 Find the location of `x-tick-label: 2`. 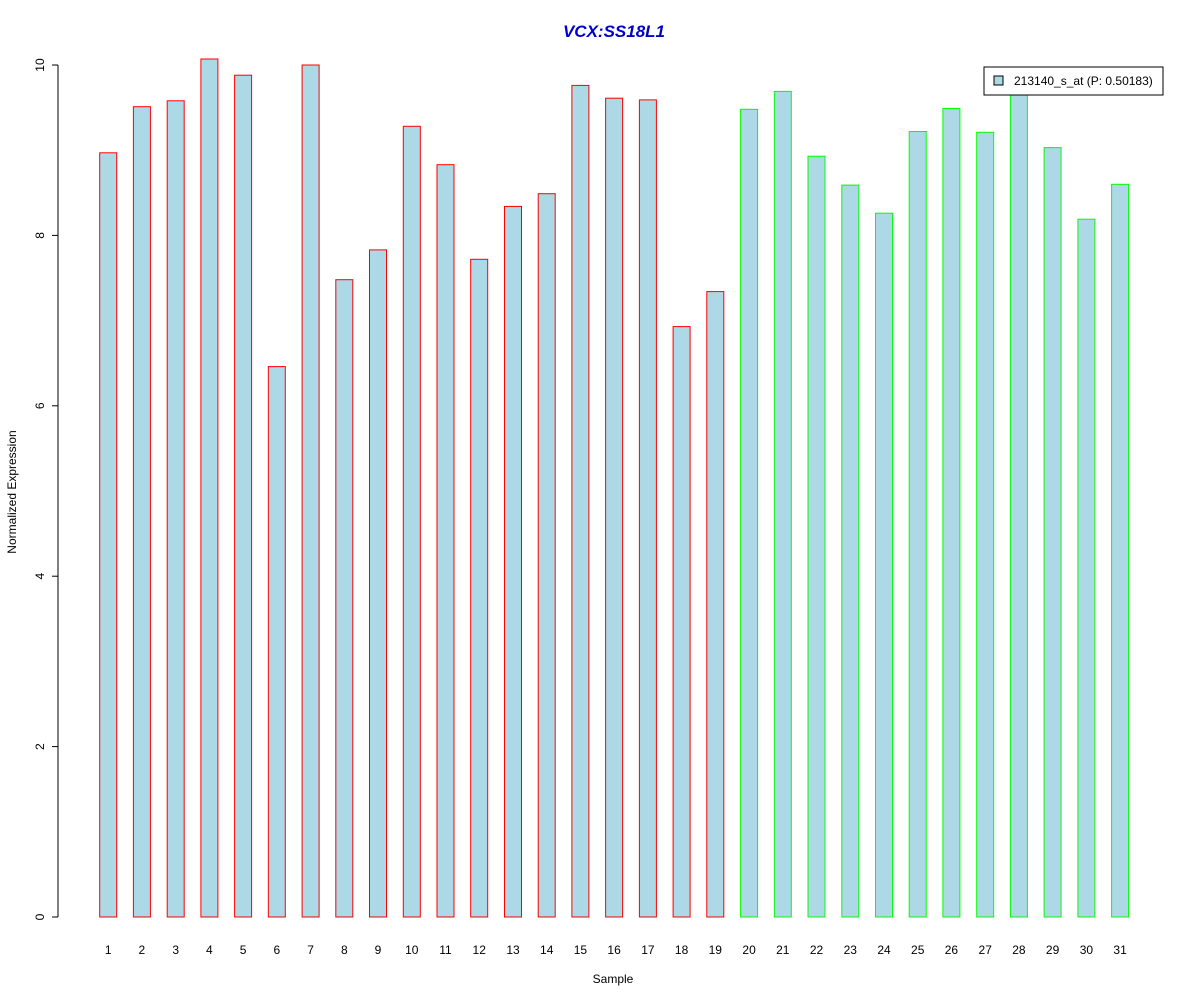

x-tick-label: 2 is located at coordinates (142, 950).